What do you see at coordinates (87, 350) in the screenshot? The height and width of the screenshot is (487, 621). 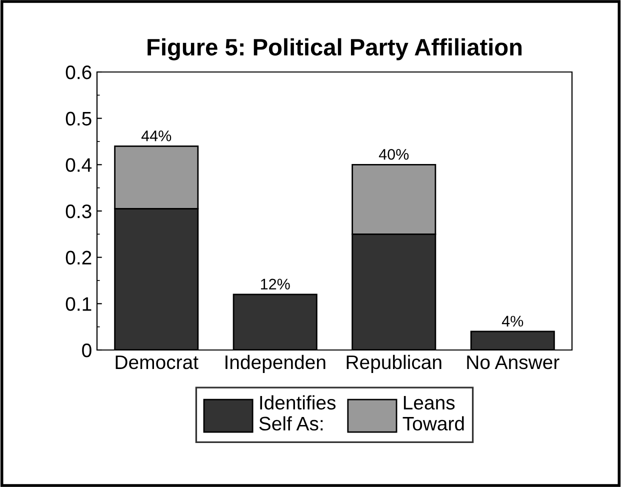 I see `y-tick-label: 0` at bounding box center [87, 350].